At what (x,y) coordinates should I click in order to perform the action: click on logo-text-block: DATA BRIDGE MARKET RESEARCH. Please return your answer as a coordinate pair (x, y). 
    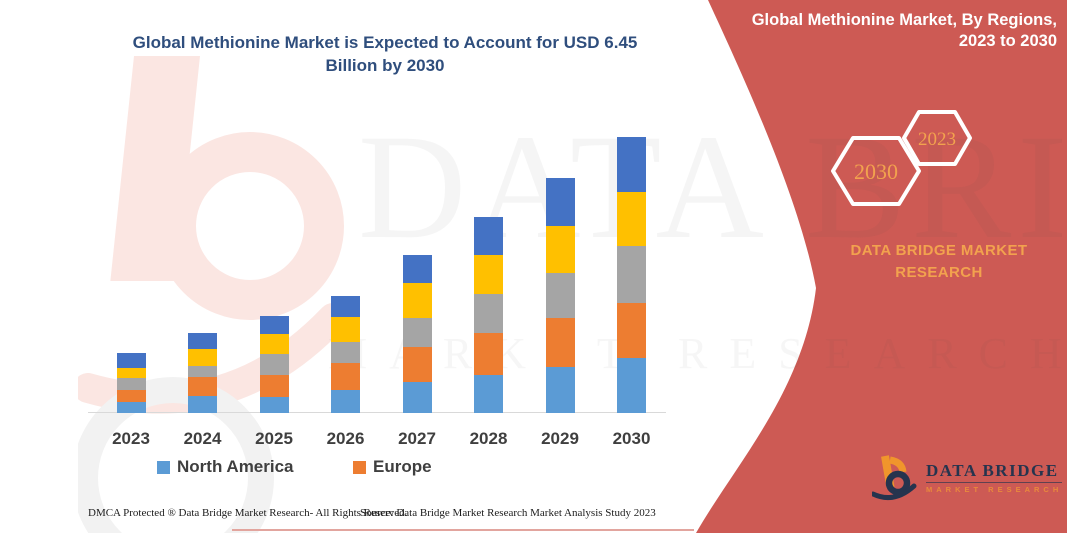
    Looking at the image, I should click on (994, 478).